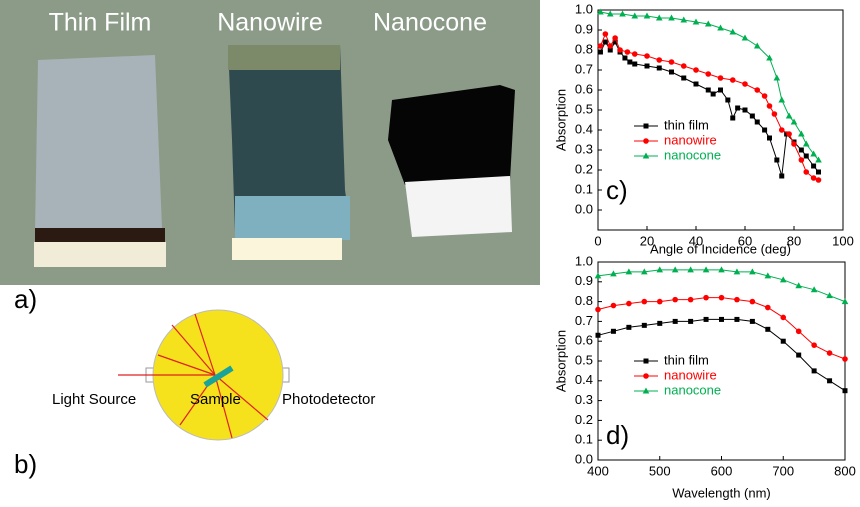 Image resolution: width=860 pixels, height=507 pixels. I want to click on y-tick-label: 0.8, so click(584, 48).